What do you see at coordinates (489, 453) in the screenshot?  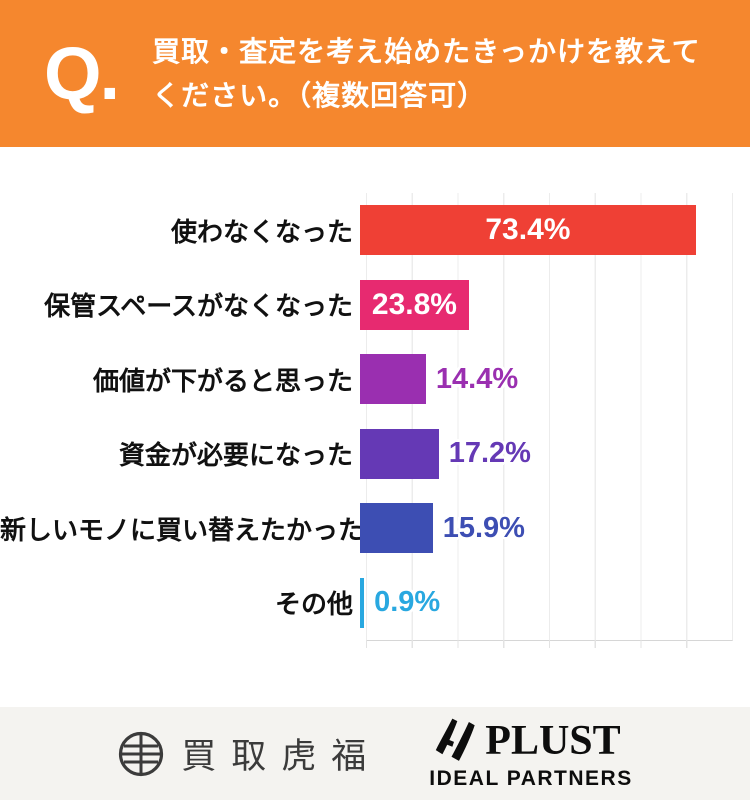 I see `value-label: 17.2%` at bounding box center [489, 453].